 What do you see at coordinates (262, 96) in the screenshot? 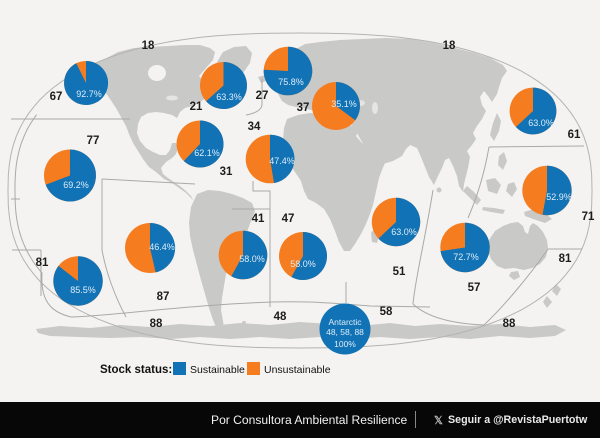
I see `svg-text: 27` at bounding box center [262, 96].